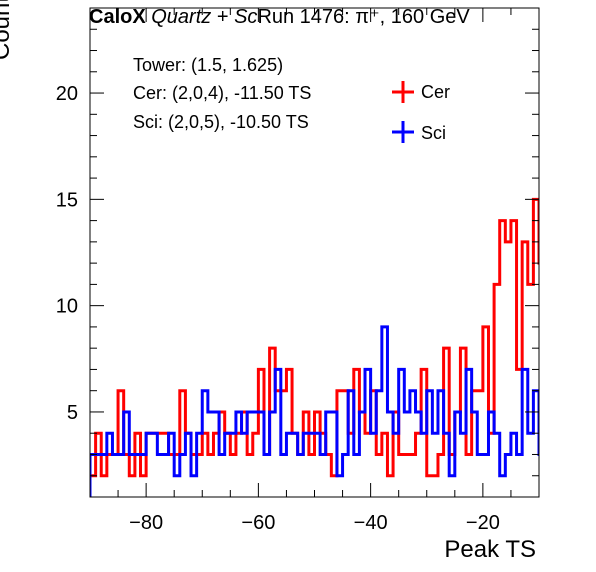 The image size is (596, 572). I want to click on plus-label: +, so click(222, 17).